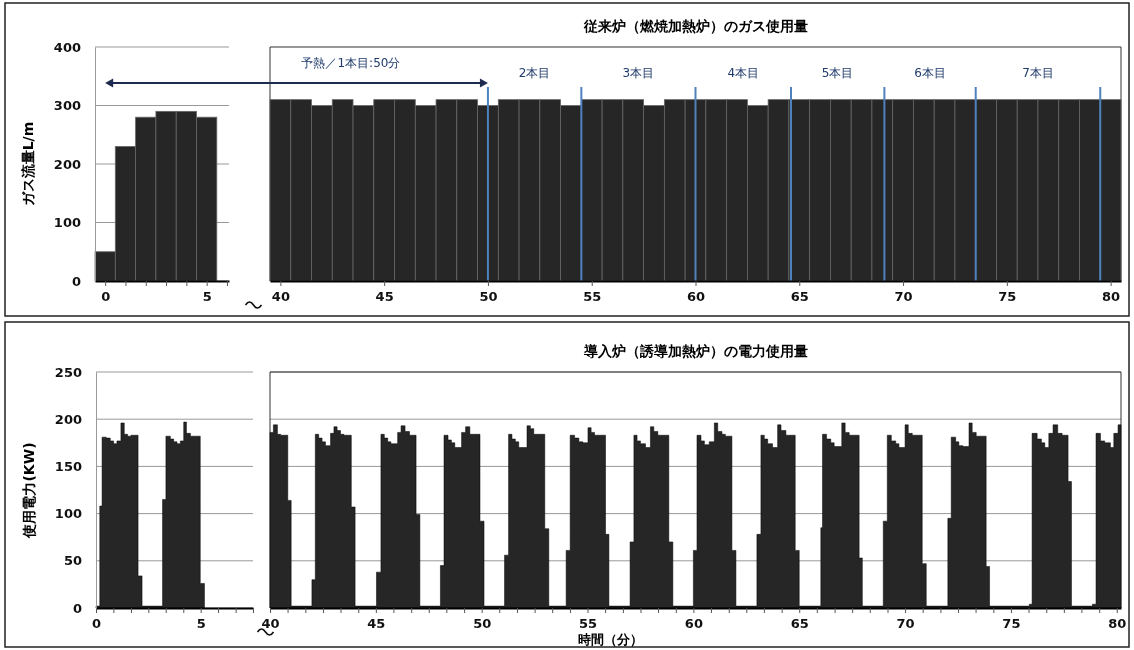 The height and width of the screenshot is (650, 1134). I want to click on annotation: 2本目, so click(534, 72).